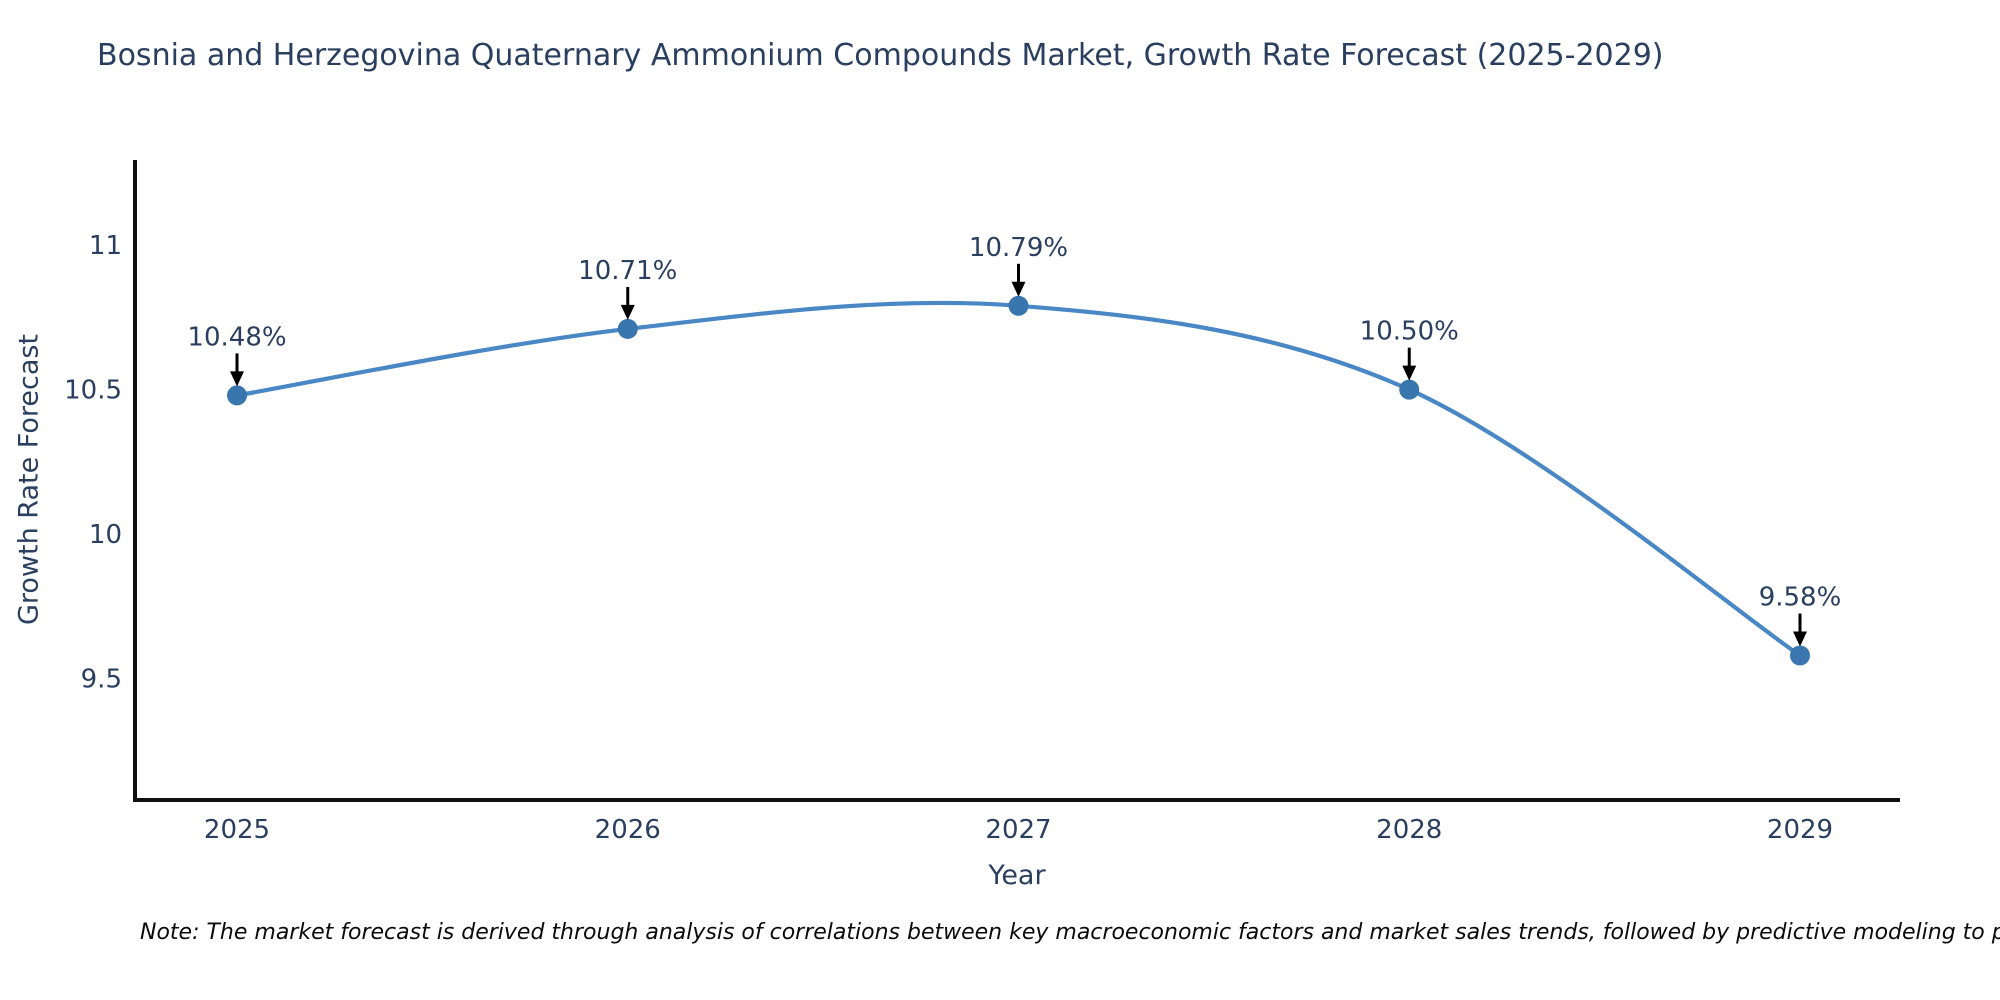 The height and width of the screenshot is (1000, 2000). I want to click on y-tick-label: 9.5, so click(101, 680).